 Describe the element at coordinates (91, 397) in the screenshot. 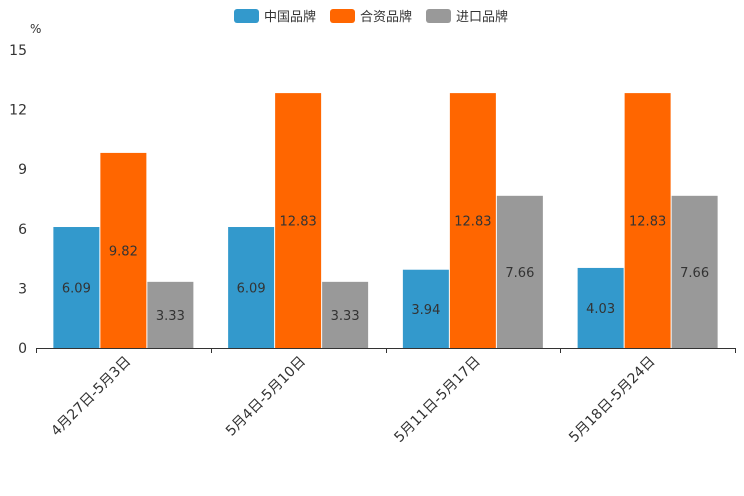

I see `x-tick-label: 4月27日-5月3日` at that location.